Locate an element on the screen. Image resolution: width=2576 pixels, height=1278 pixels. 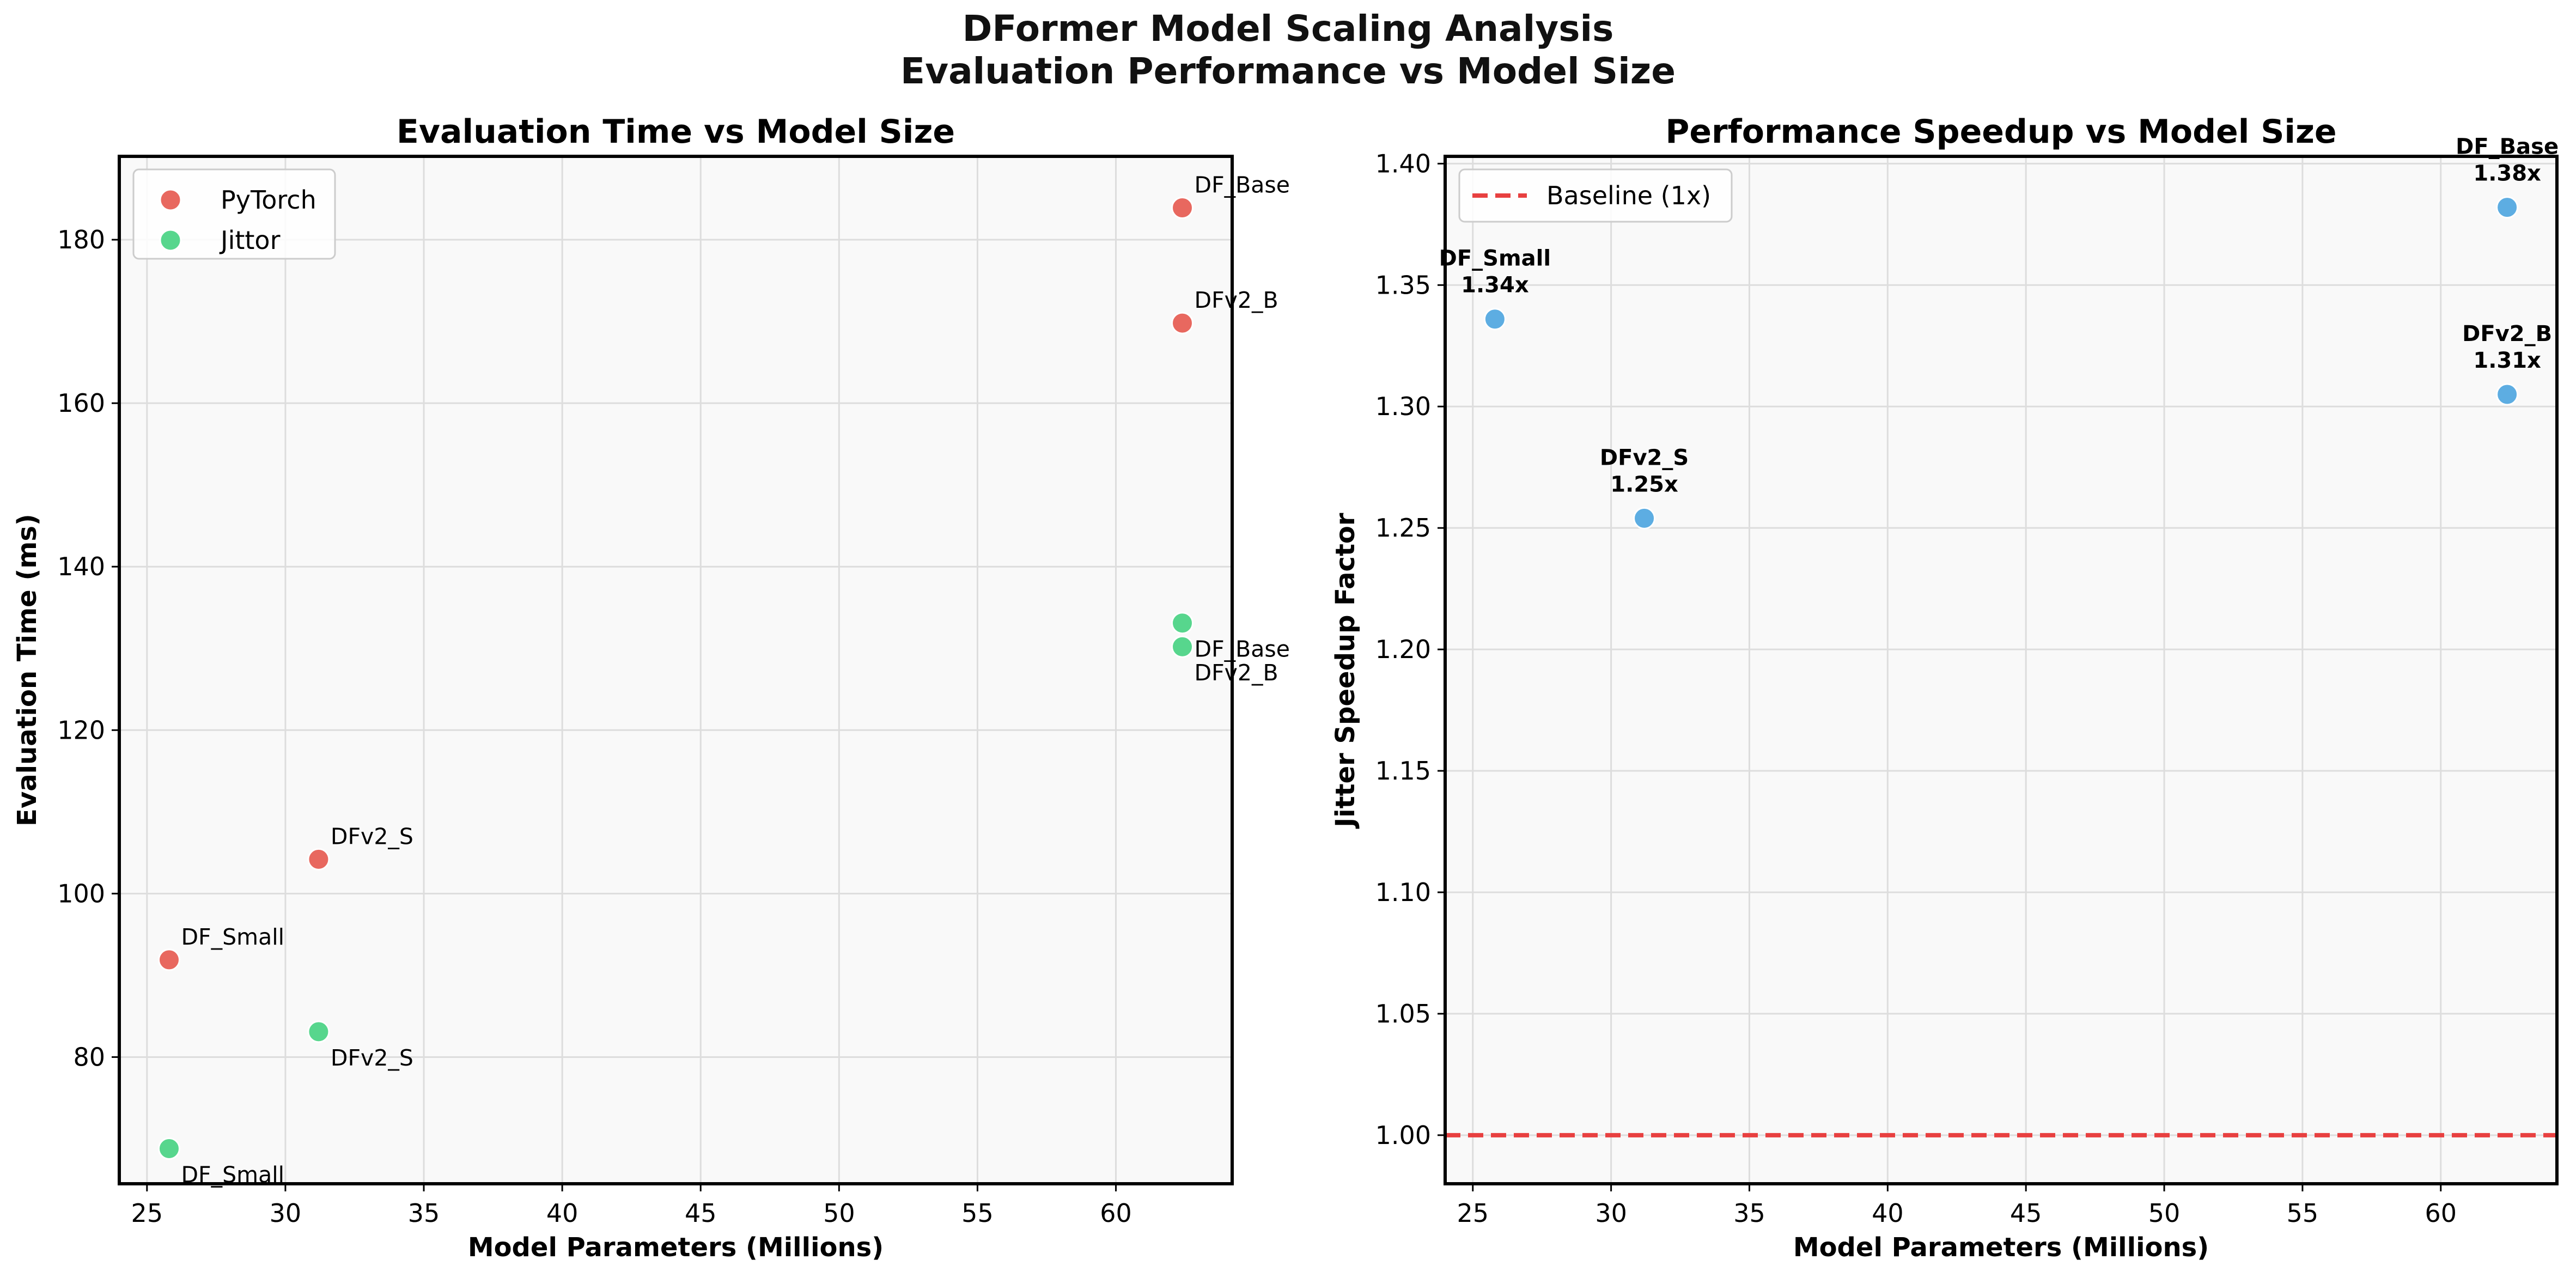
y-tick-label: 1.15 is located at coordinates (1403, 771).